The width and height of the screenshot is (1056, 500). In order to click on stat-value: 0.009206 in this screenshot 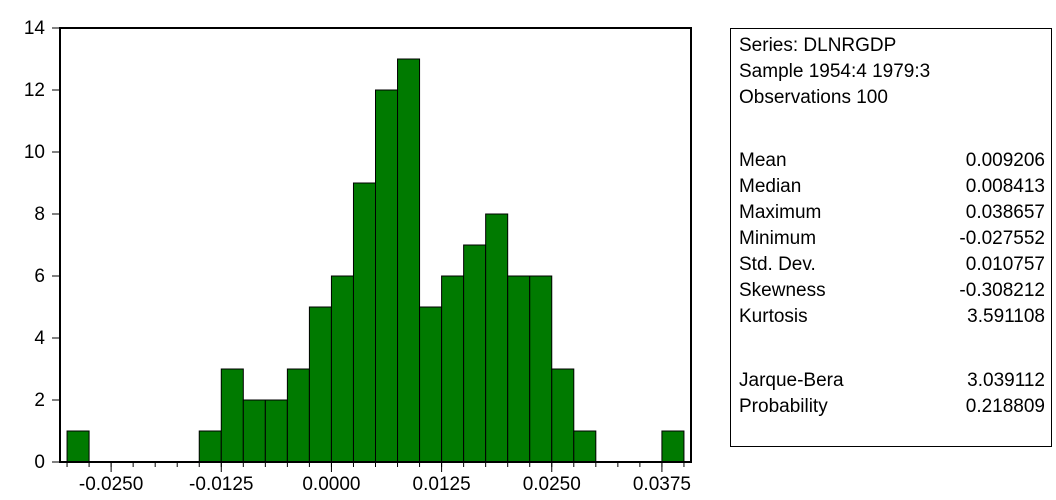, I will do `click(1005, 160)`.